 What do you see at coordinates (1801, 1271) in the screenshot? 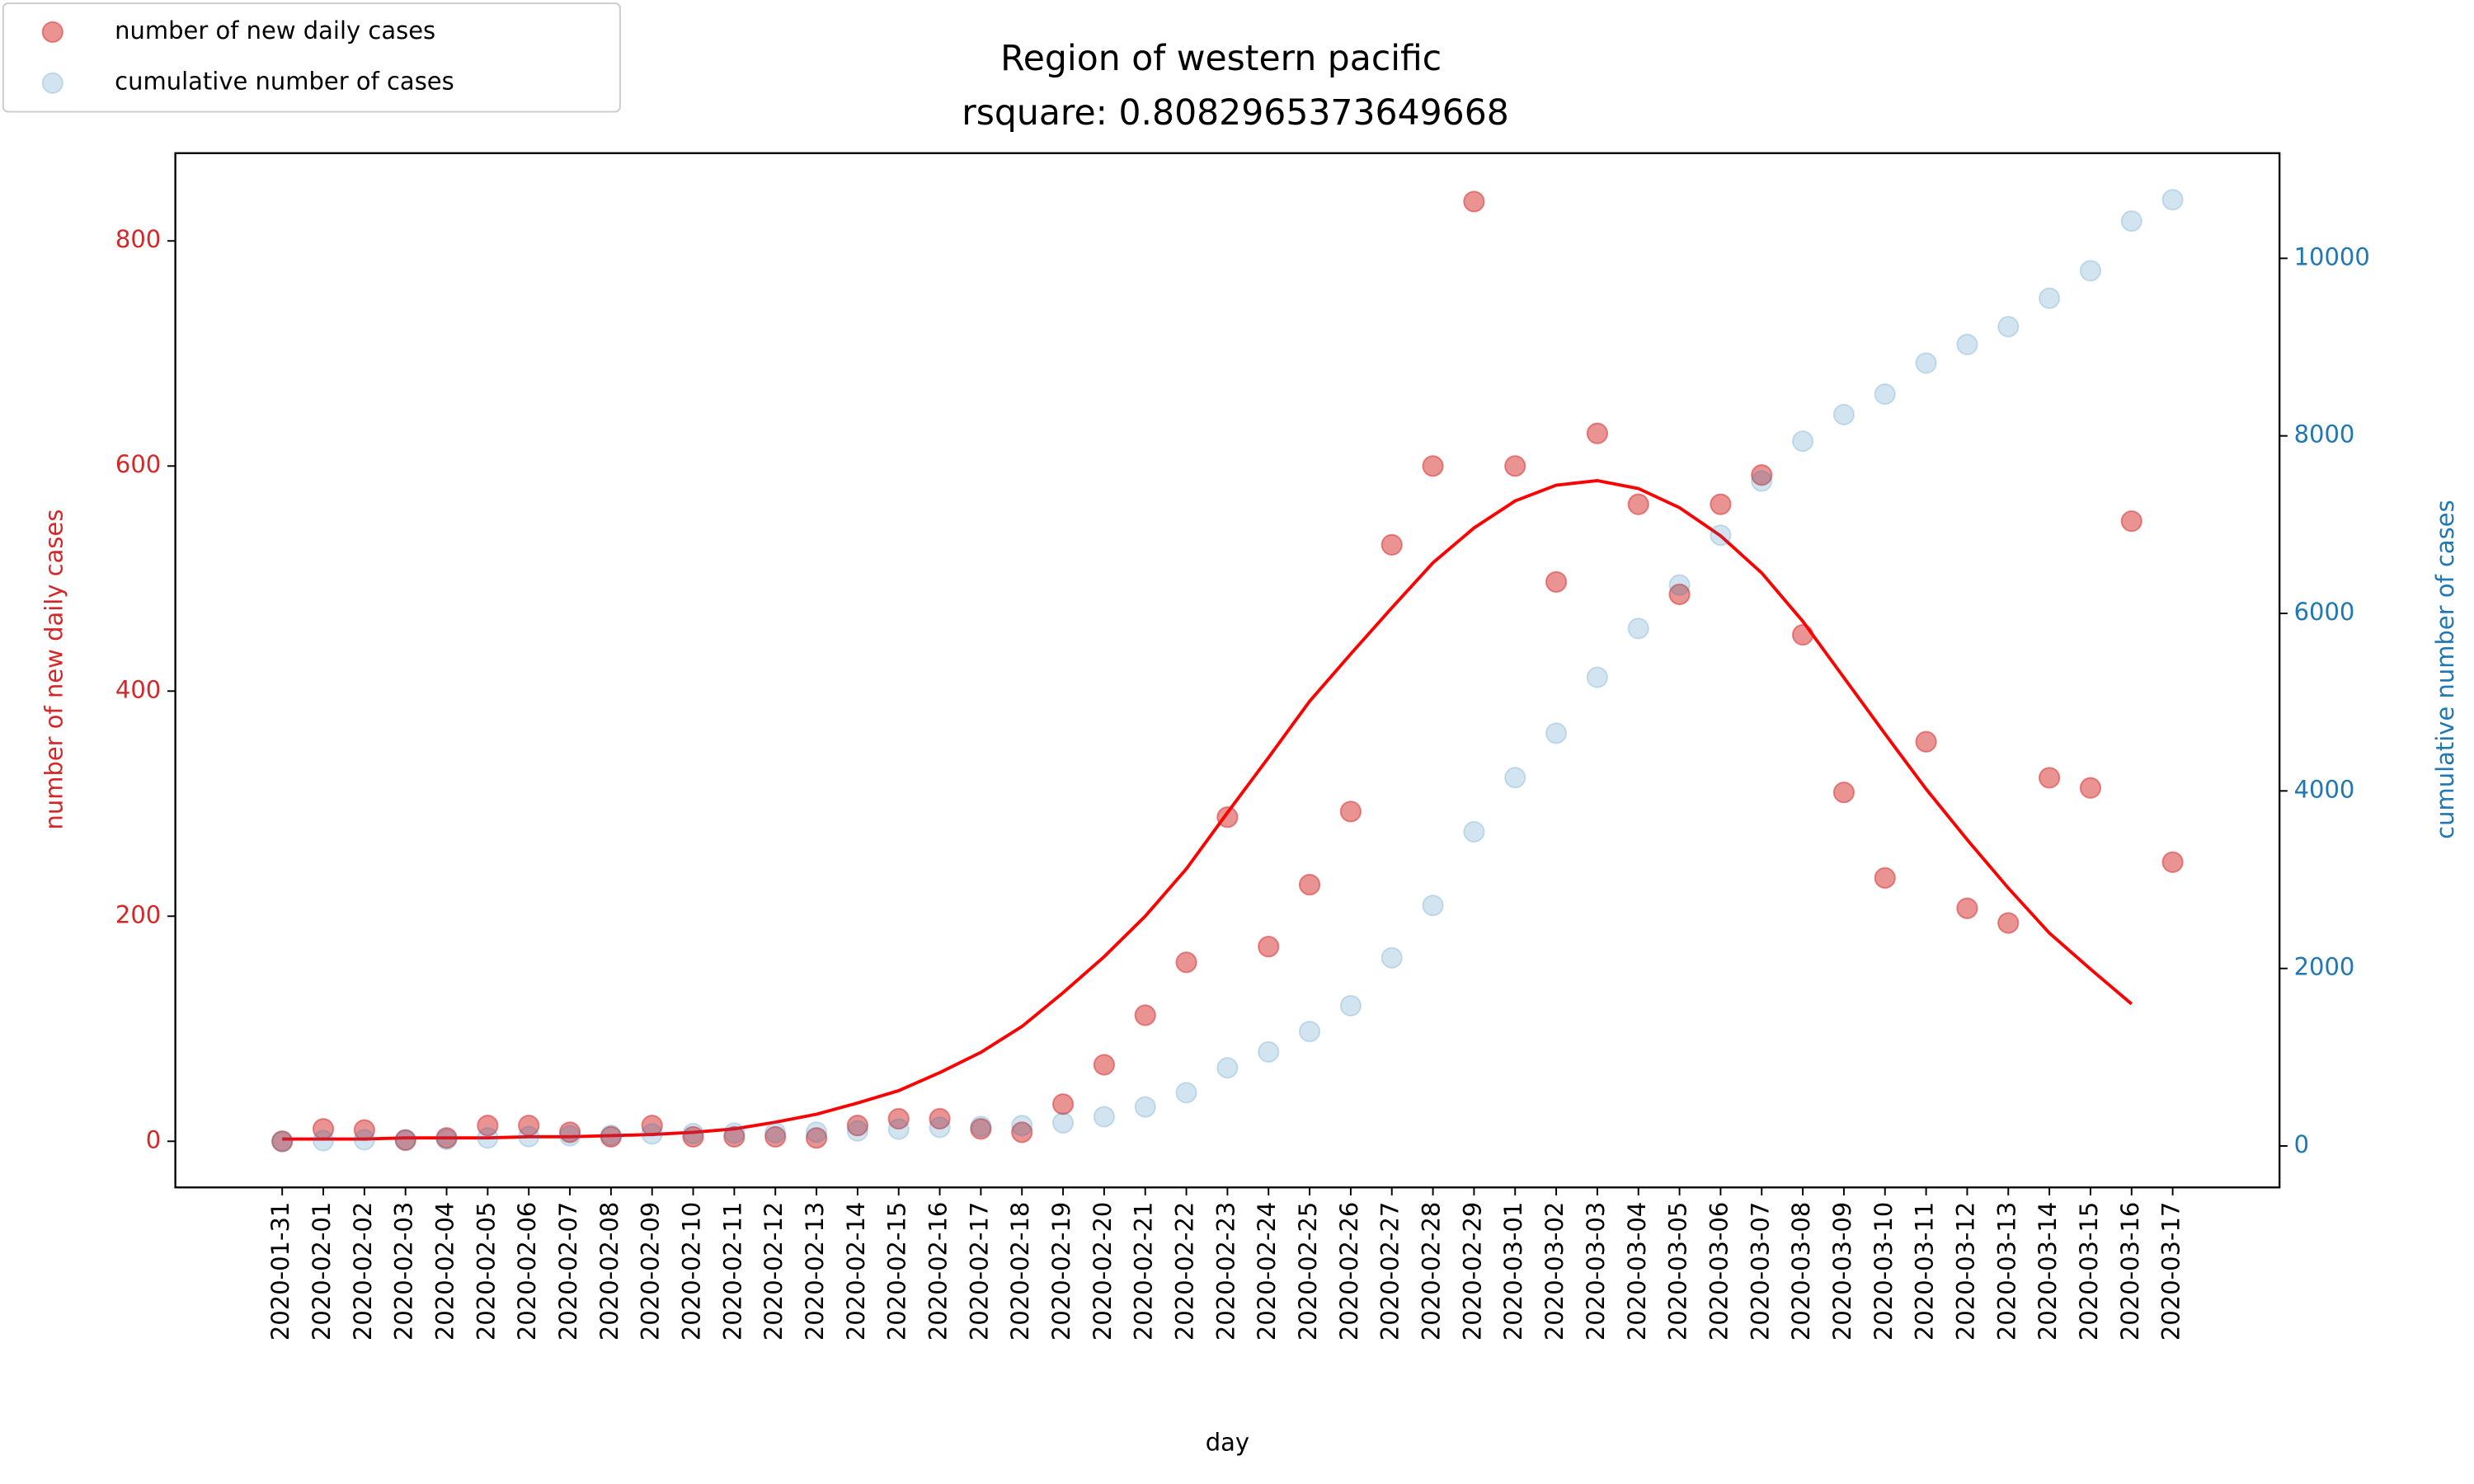
I see `x-tick-label: 2020-03-08` at bounding box center [1801, 1271].